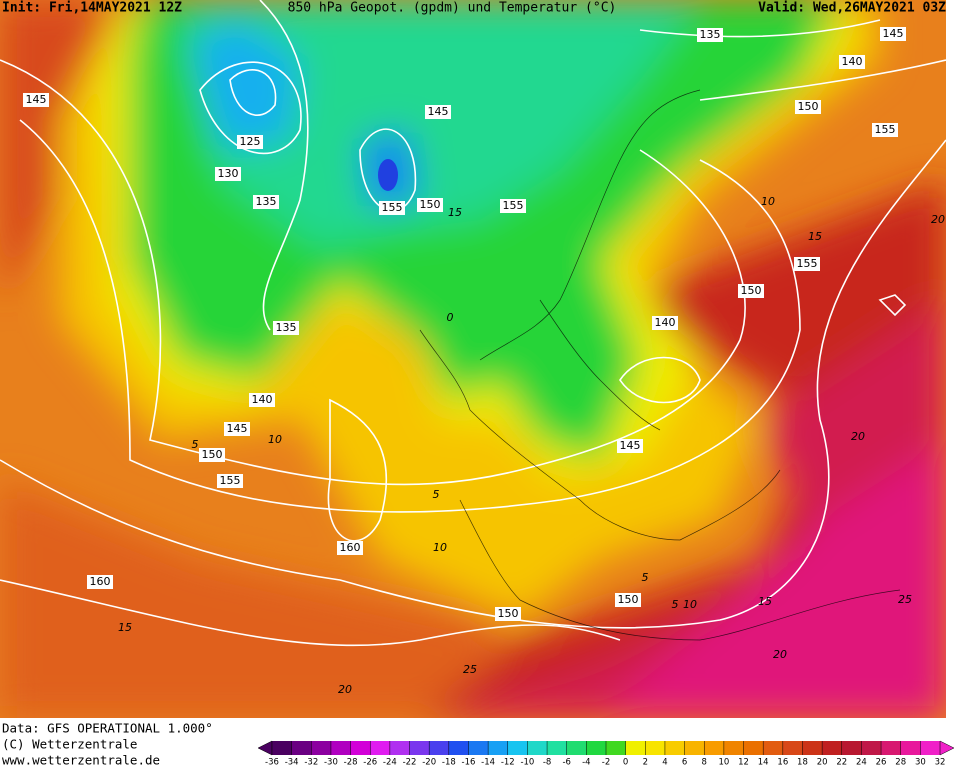  What do you see at coordinates (782, 763) in the screenshot?
I see `colorbar-tick-label: 16` at bounding box center [782, 763].